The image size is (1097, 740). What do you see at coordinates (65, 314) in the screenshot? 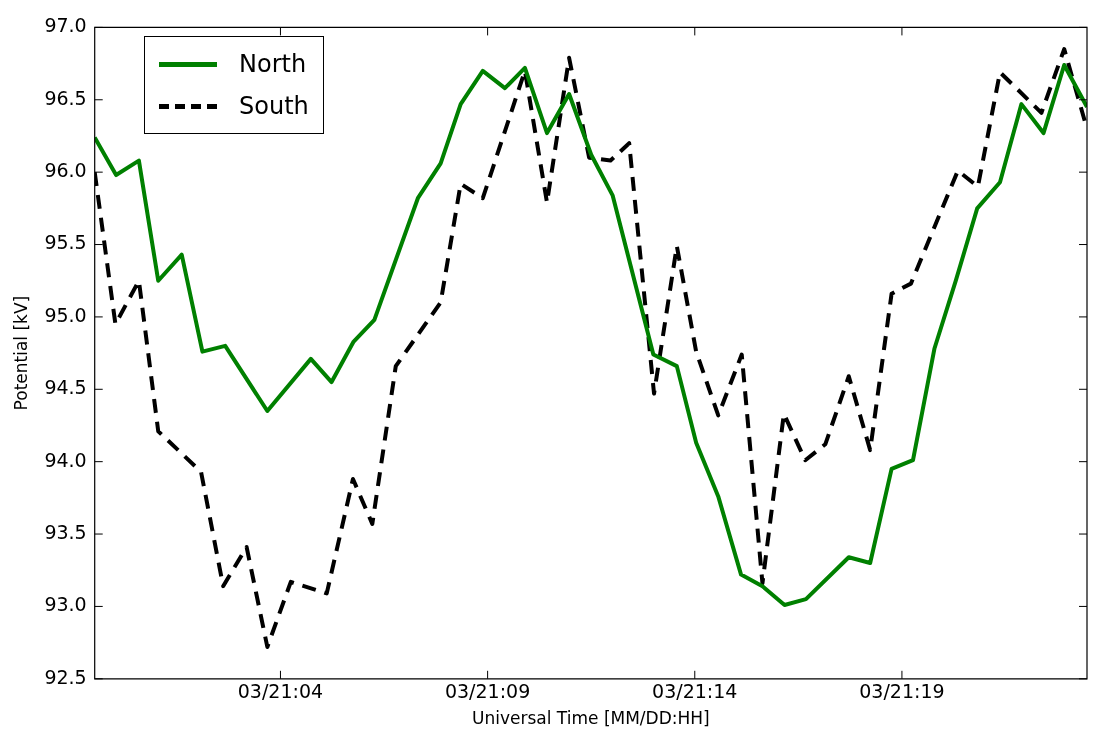
I see `y-tick-label: 95.0` at bounding box center [65, 314].